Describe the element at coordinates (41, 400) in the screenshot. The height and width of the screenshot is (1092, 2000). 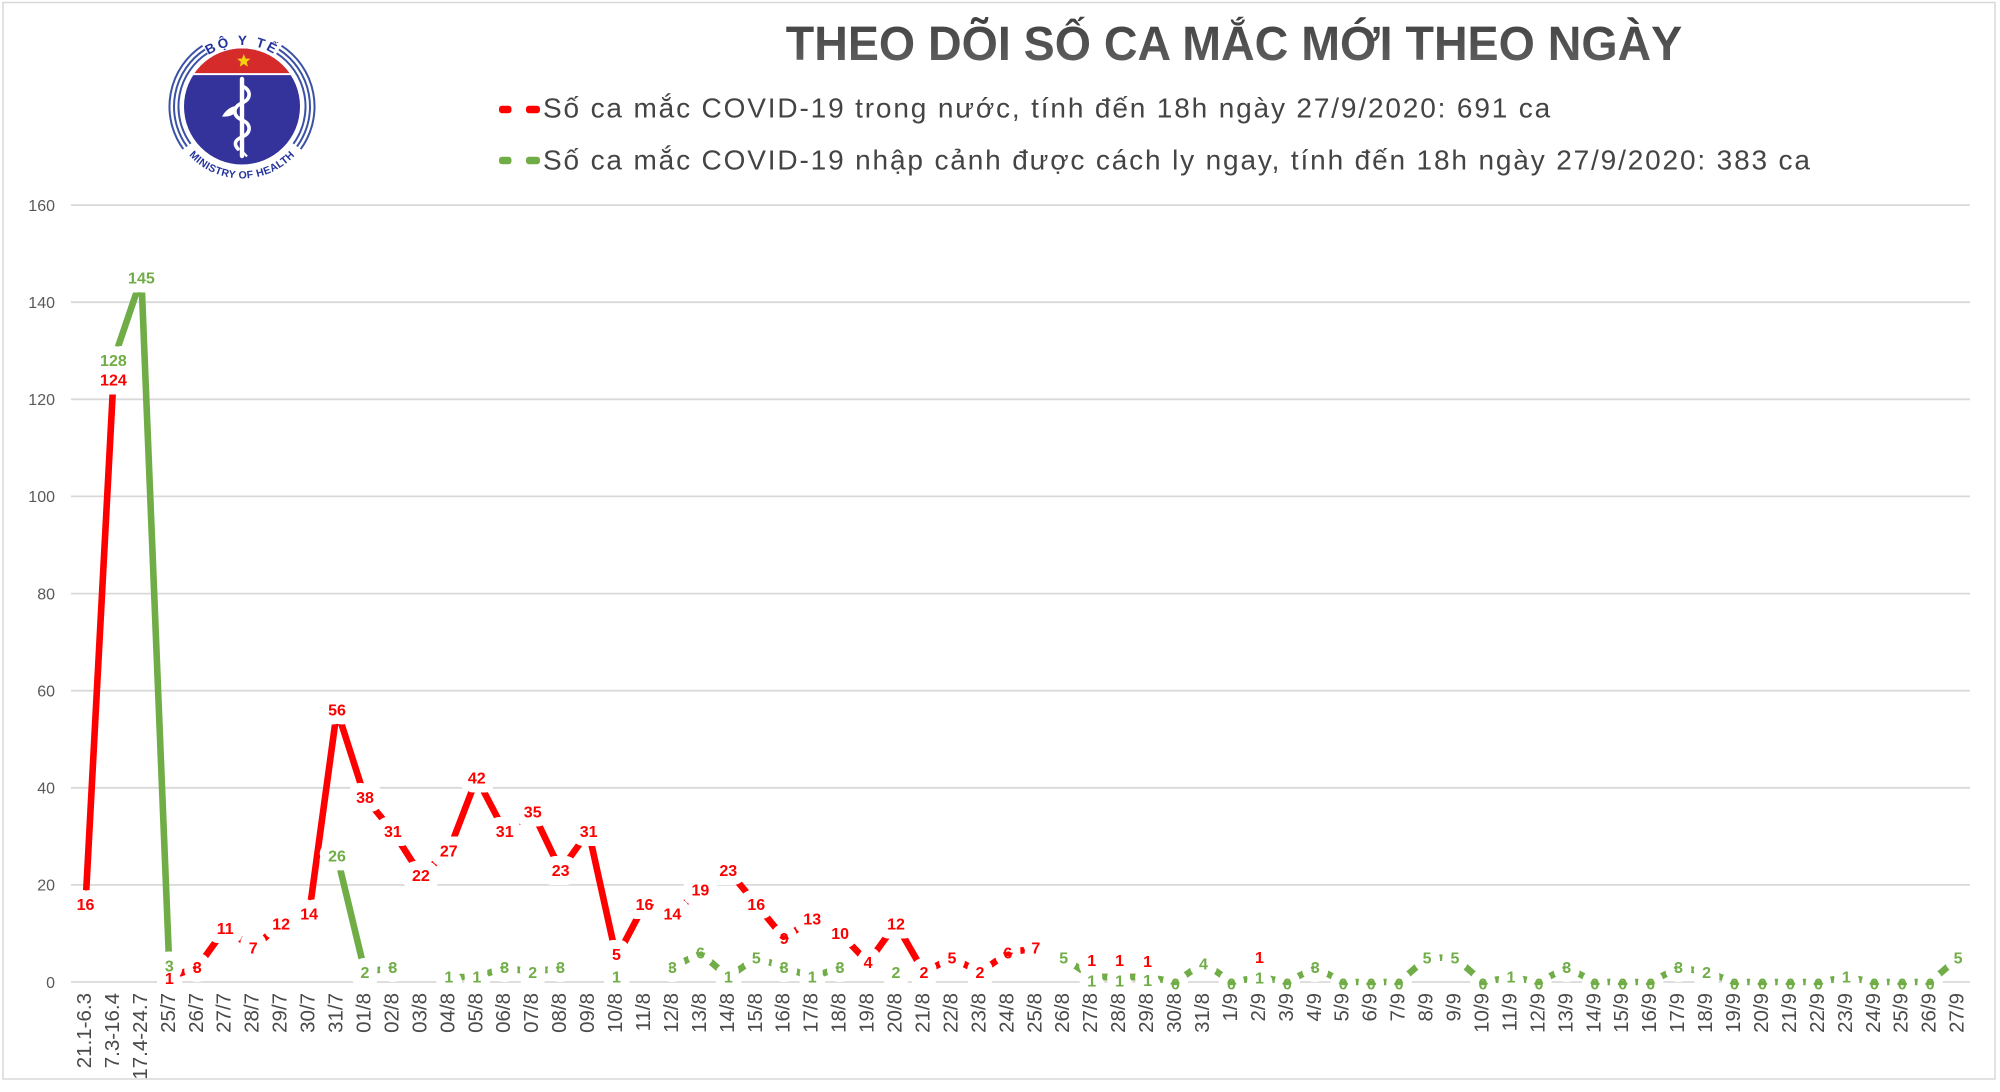
I see `svg-text: 120` at that location.